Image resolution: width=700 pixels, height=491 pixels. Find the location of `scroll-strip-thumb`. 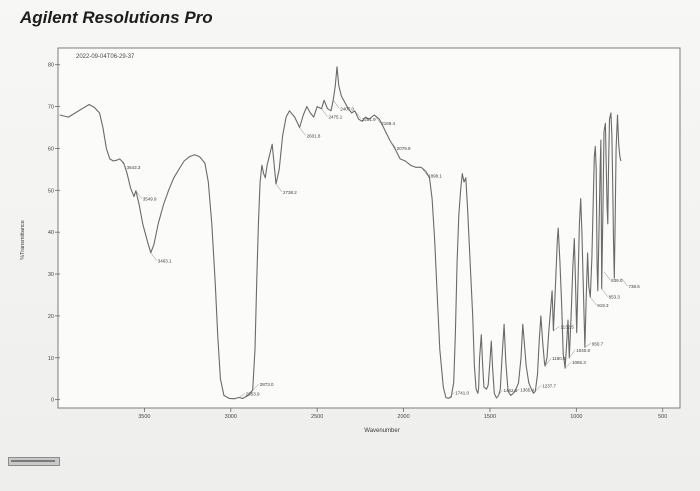

scroll-strip-thumb is located at coordinates (33, 461).